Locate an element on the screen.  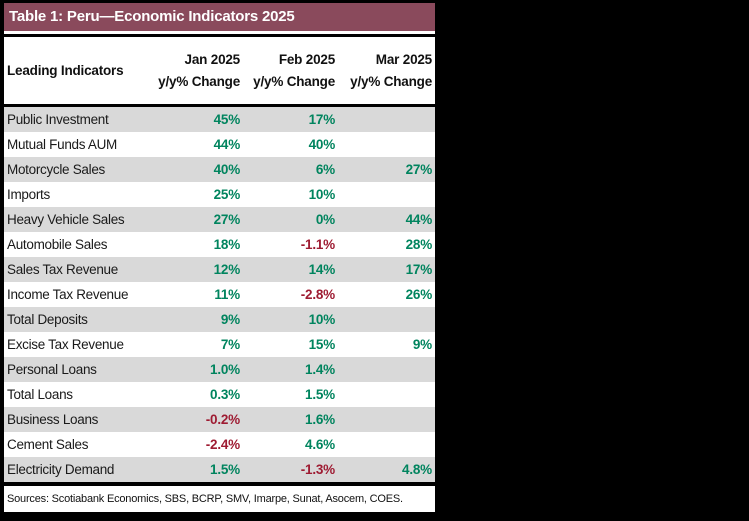
row-label: Total Deposits is located at coordinates (47, 319).